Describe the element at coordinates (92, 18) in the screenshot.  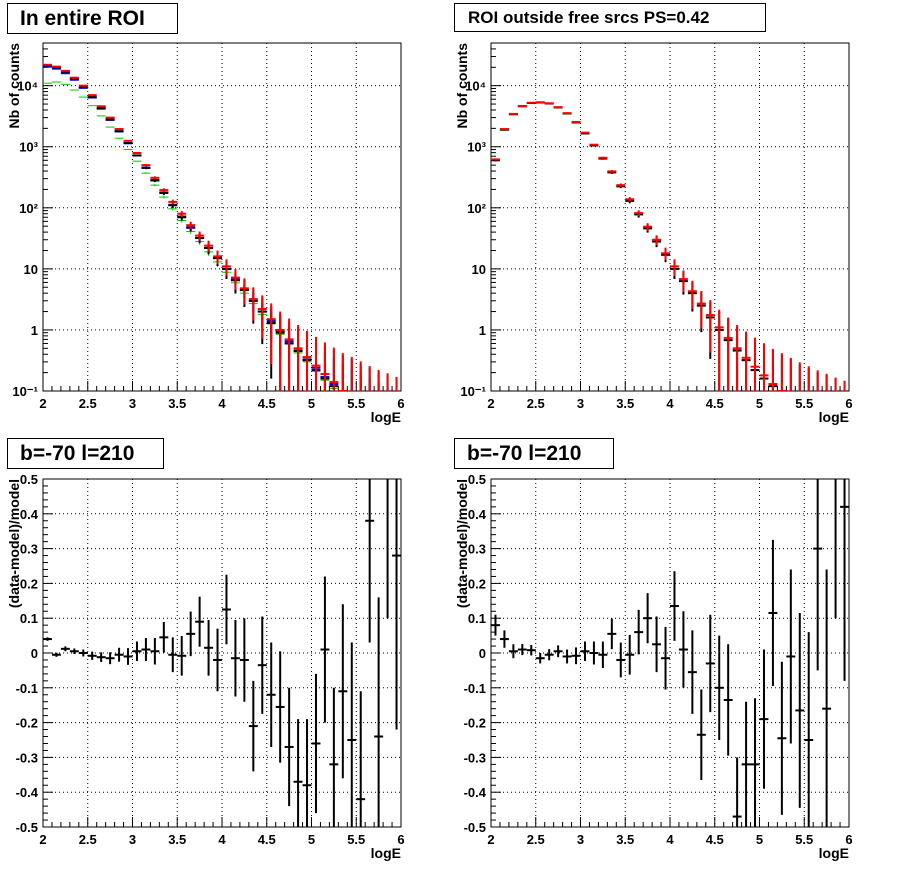
I see `panel-title-top-left: In entire ROI` at that location.